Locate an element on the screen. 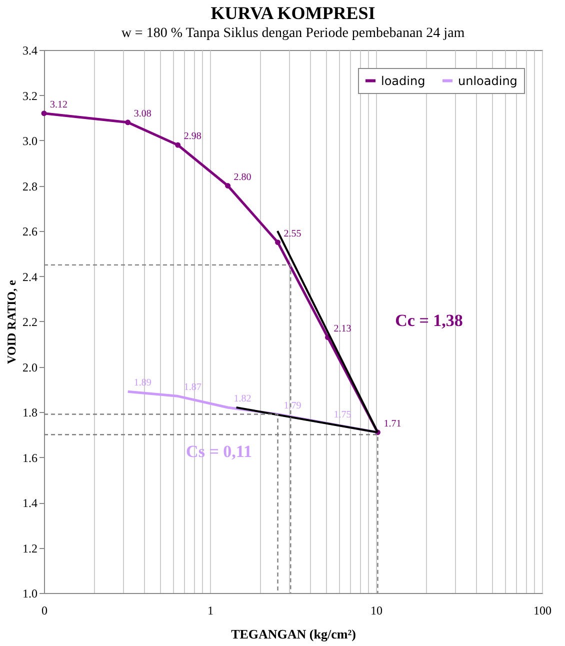  chart-title: KURVA KOMPRESI is located at coordinates (293, 13).